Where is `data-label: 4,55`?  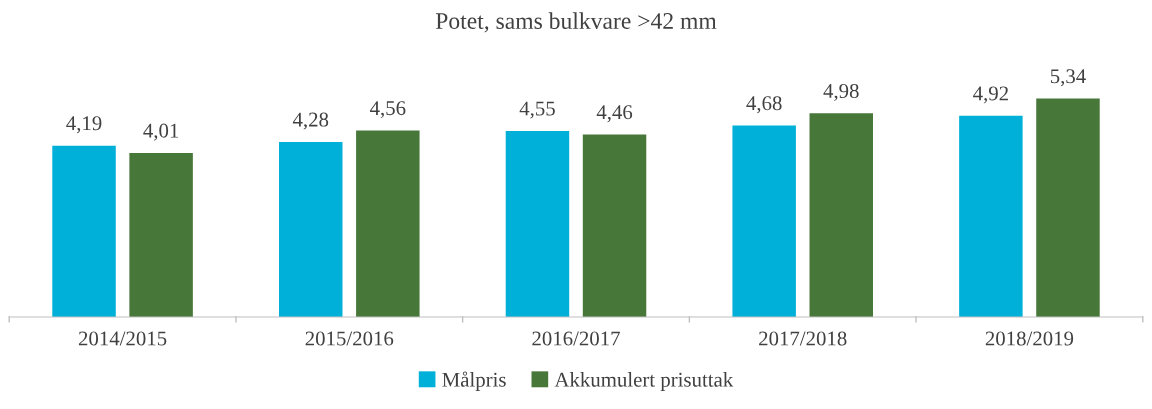
data-label: 4,55 is located at coordinates (537, 110).